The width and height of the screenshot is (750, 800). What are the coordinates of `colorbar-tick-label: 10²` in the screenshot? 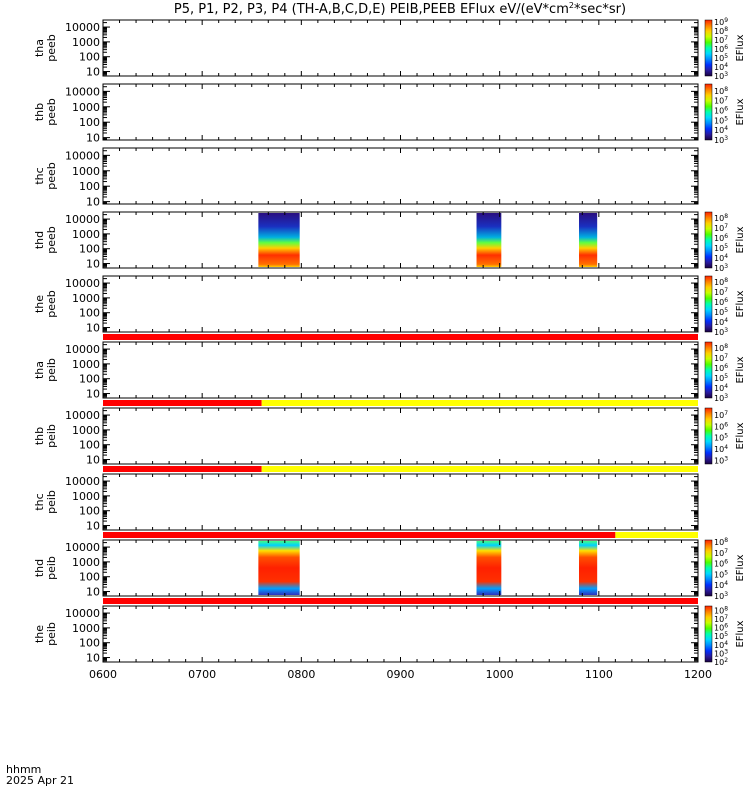 It's located at (721, 662).